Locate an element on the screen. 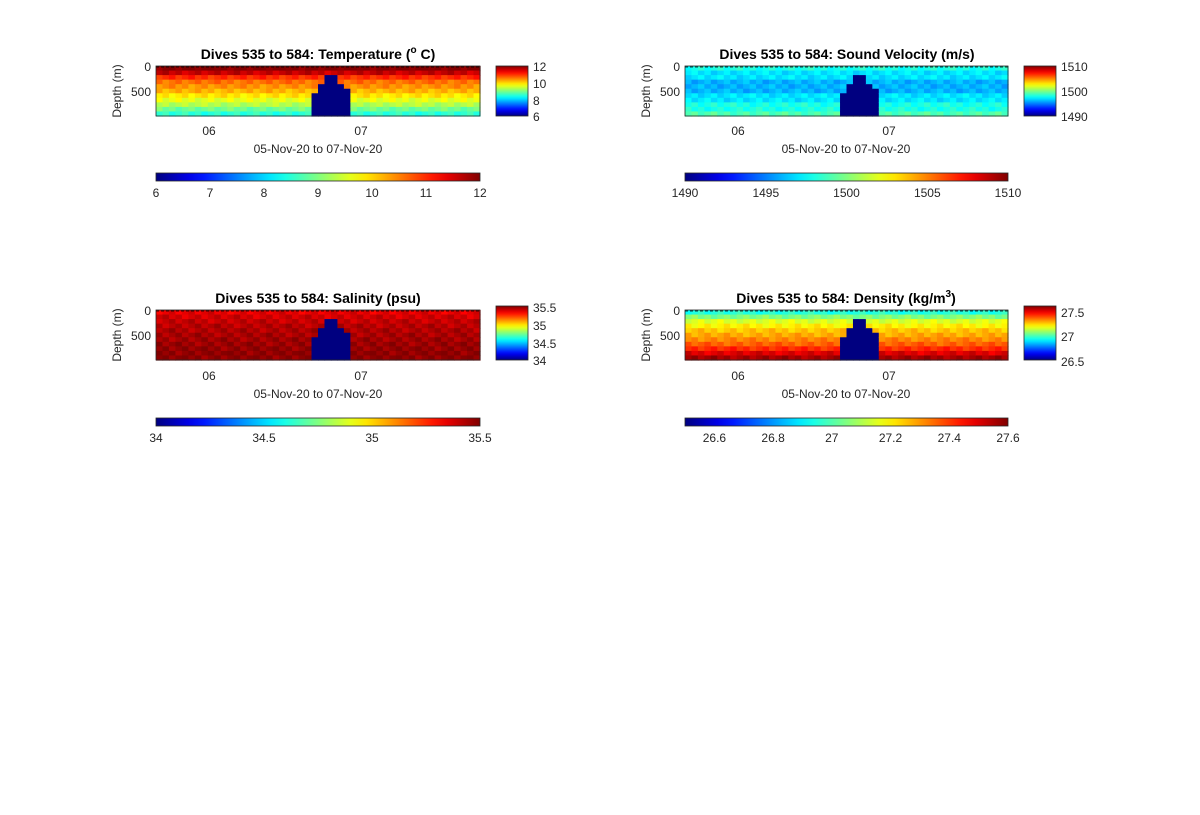 This screenshot has width=1200, height=815. temperature-side-colorbar is located at coordinates (512, 91).